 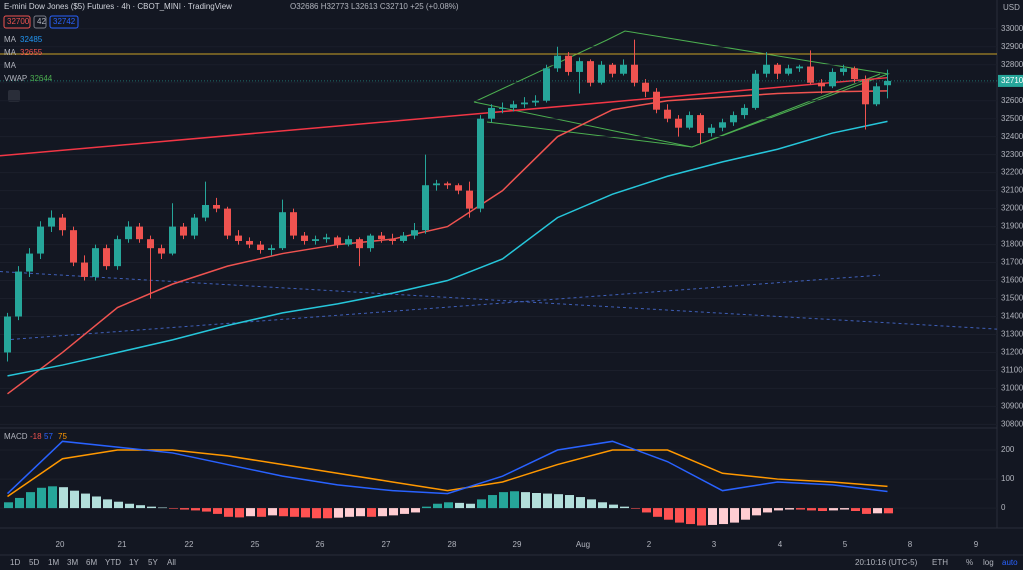 I want to click on session: ETH, so click(x=940, y=562).